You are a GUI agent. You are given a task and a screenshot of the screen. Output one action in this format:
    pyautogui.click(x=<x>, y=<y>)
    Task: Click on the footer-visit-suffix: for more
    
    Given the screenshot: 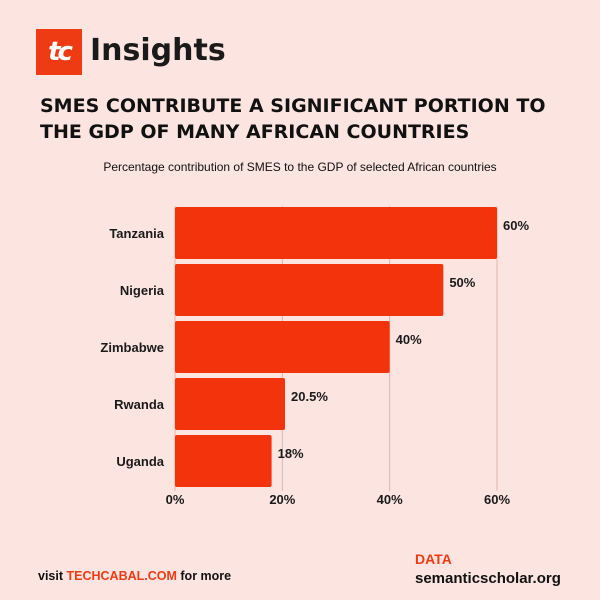 What is the action you would take?
    pyautogui.click(x=204, y=576)
    